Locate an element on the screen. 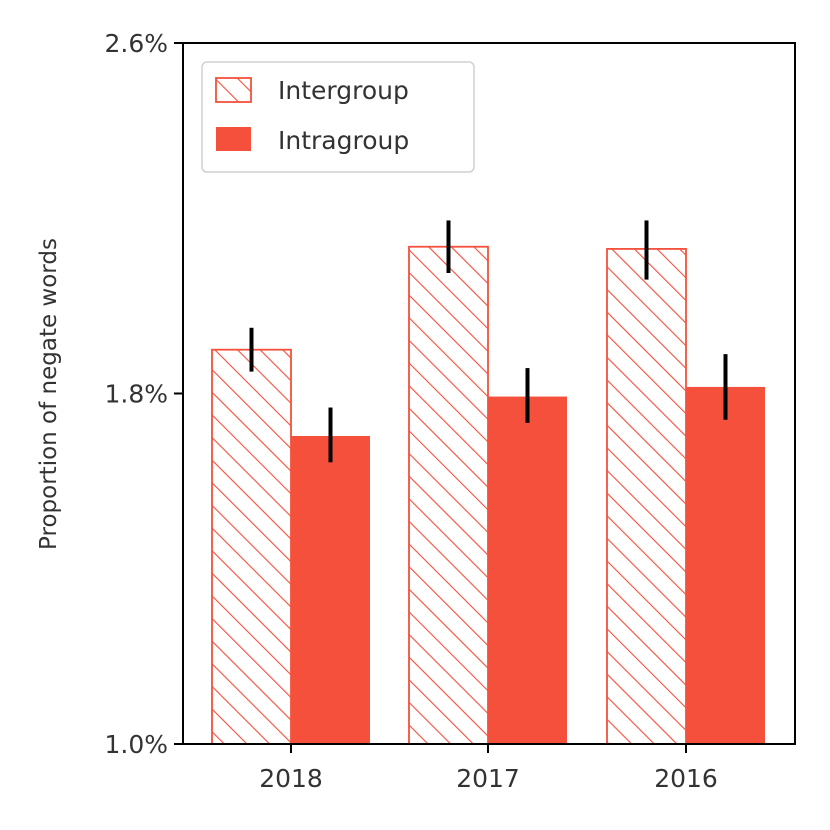  legend-frame is located at coordinates (338, 117).